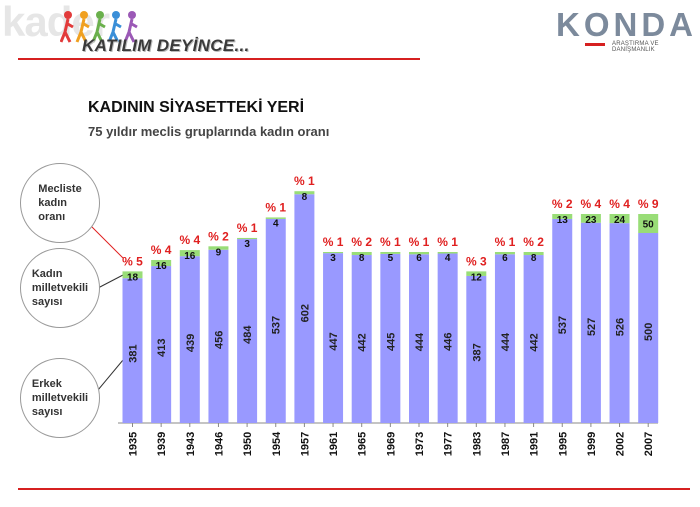 The height and width of the screenshot is (507, 700). Describe the element at coordinates (110, 281) in the screenshot. I see `connector-women` at that location.